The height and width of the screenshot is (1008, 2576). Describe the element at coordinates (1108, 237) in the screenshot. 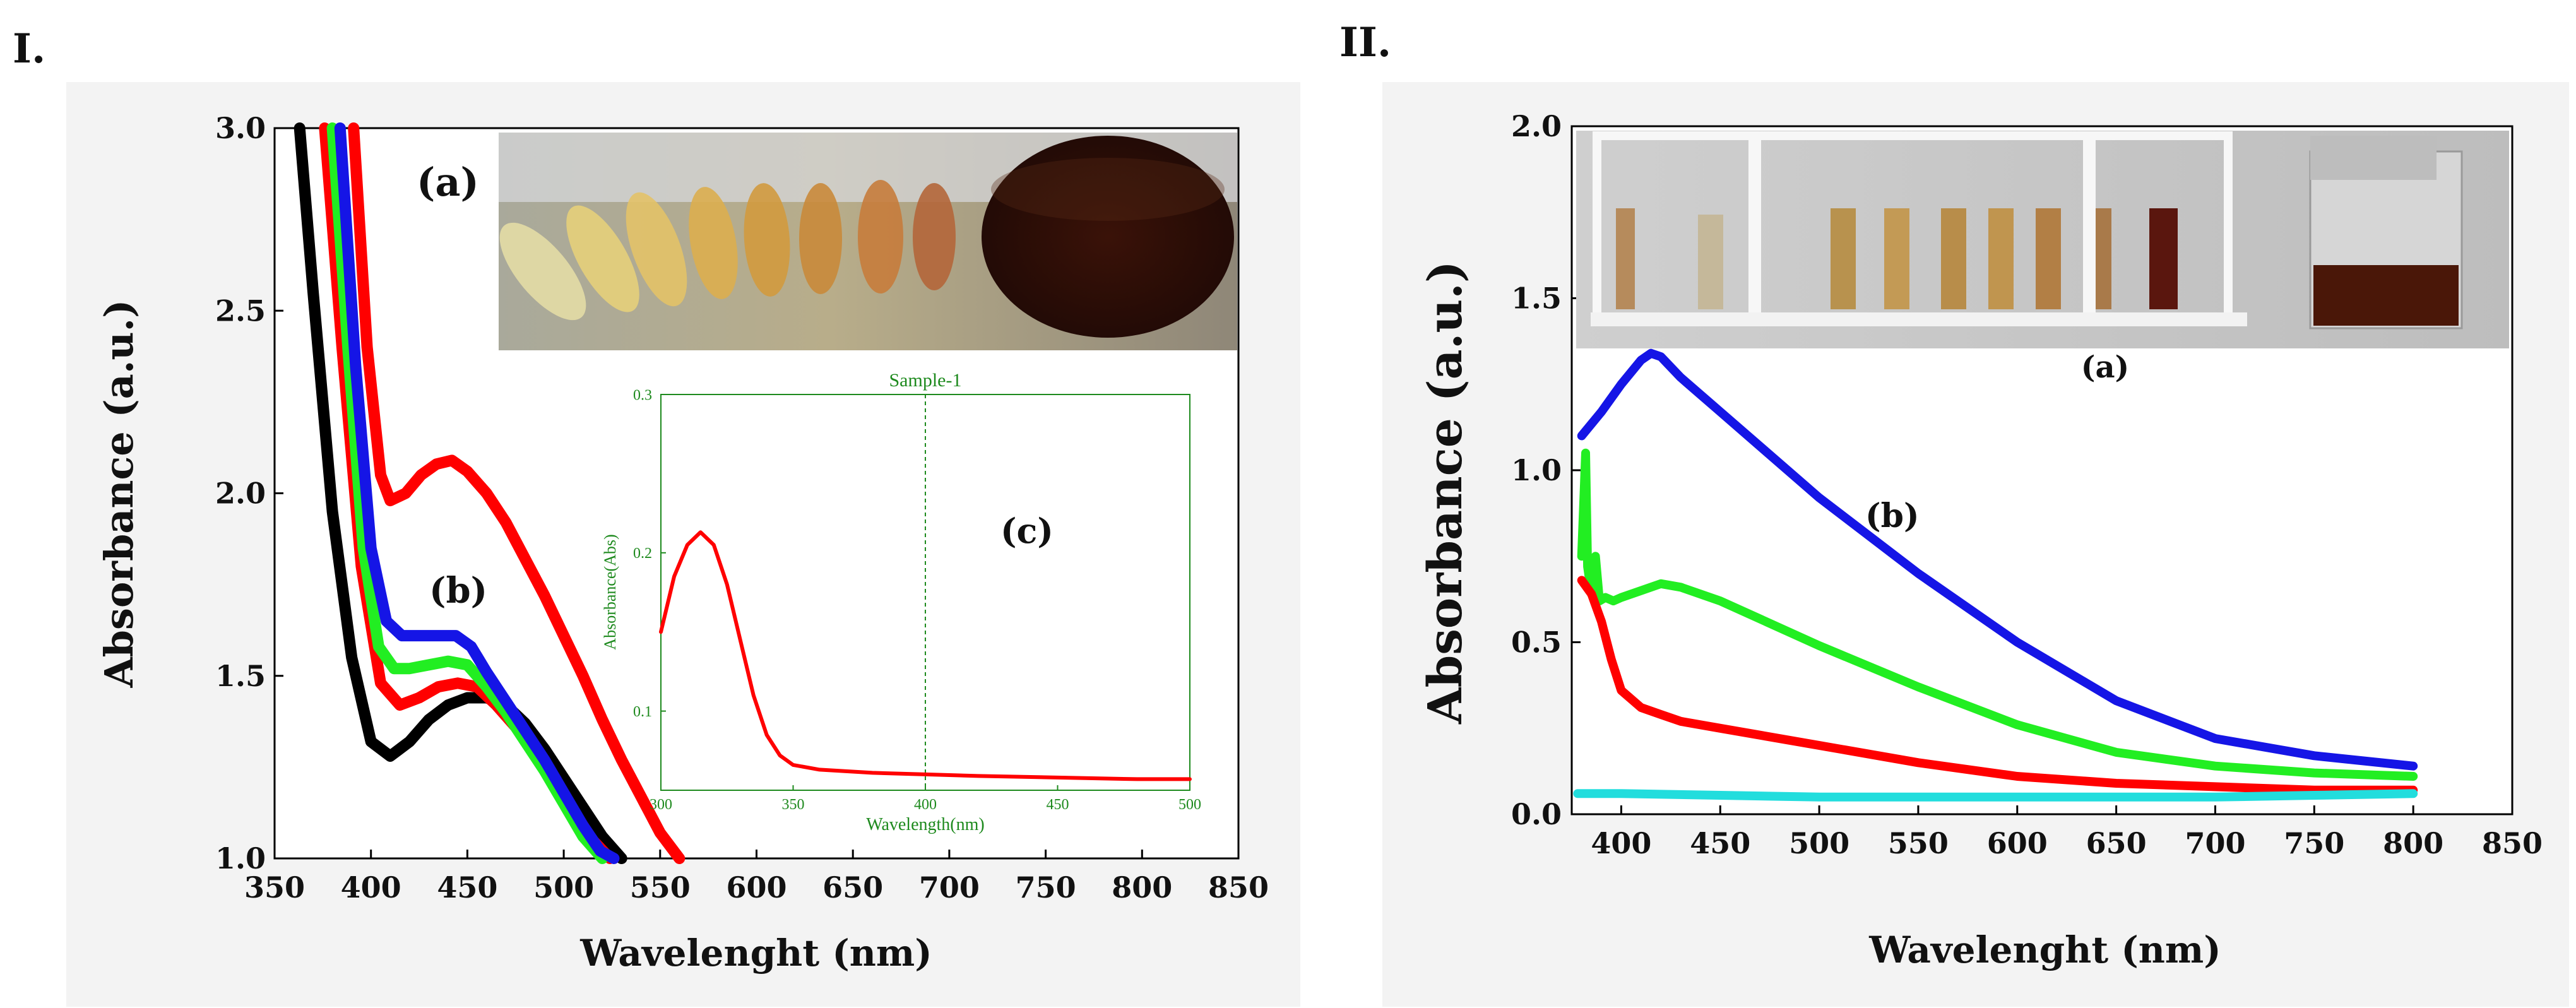

I see `flask` at that location.